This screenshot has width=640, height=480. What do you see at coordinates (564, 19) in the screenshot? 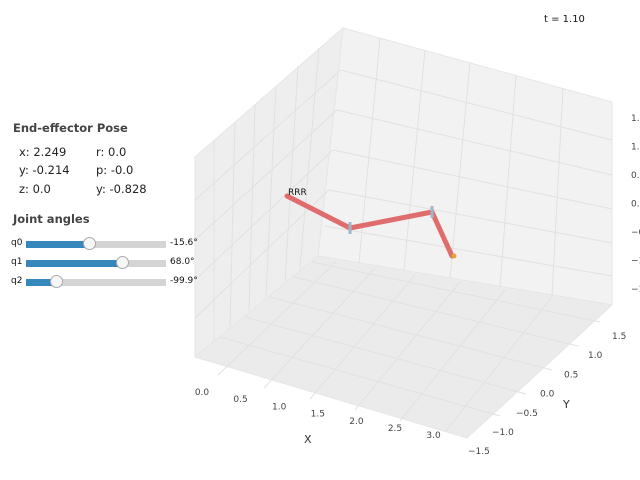
I see `time-label: t = 1.10` at bounding box center [564, 19].